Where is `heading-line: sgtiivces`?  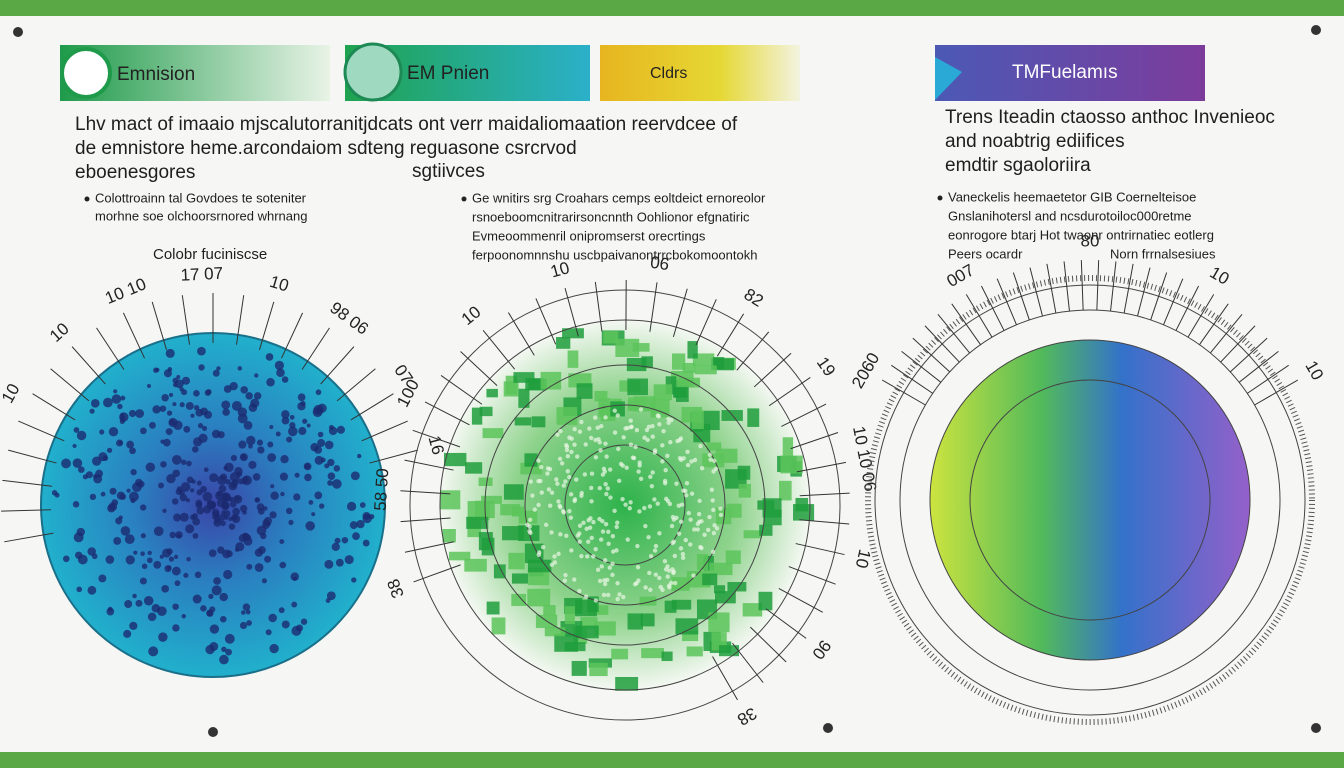 heading-line: sgtiivces is located at coordinates (448, 171).